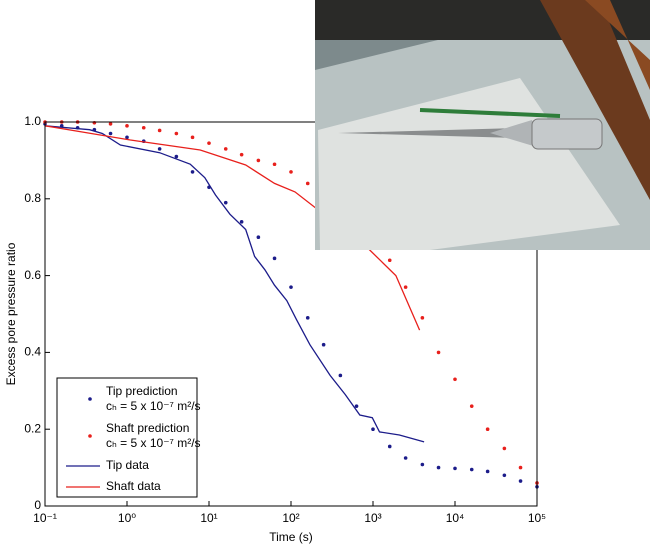  What do you see at coordinates (142, 391) in the screenshot?
I see `legend-label: Tip prediction` at bounding box center [142, 391].